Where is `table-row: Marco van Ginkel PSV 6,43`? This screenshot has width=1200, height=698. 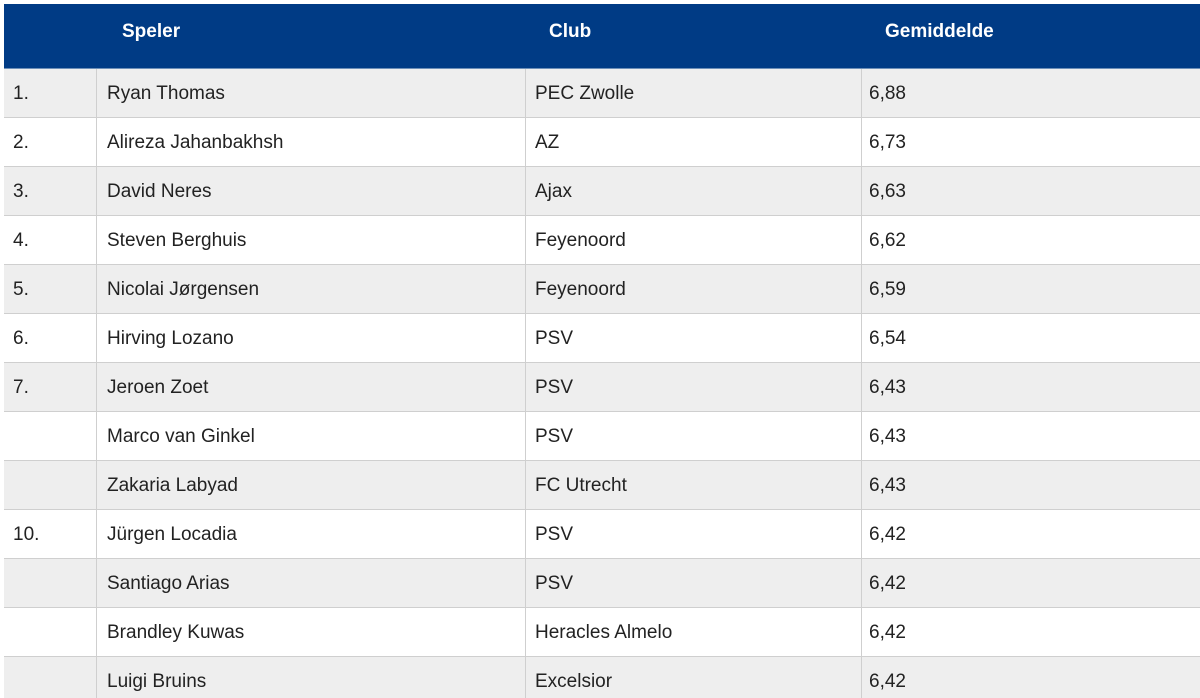
table-row: Marco van Ginkel PSV 6,43 is located at coordinates (602, 436).